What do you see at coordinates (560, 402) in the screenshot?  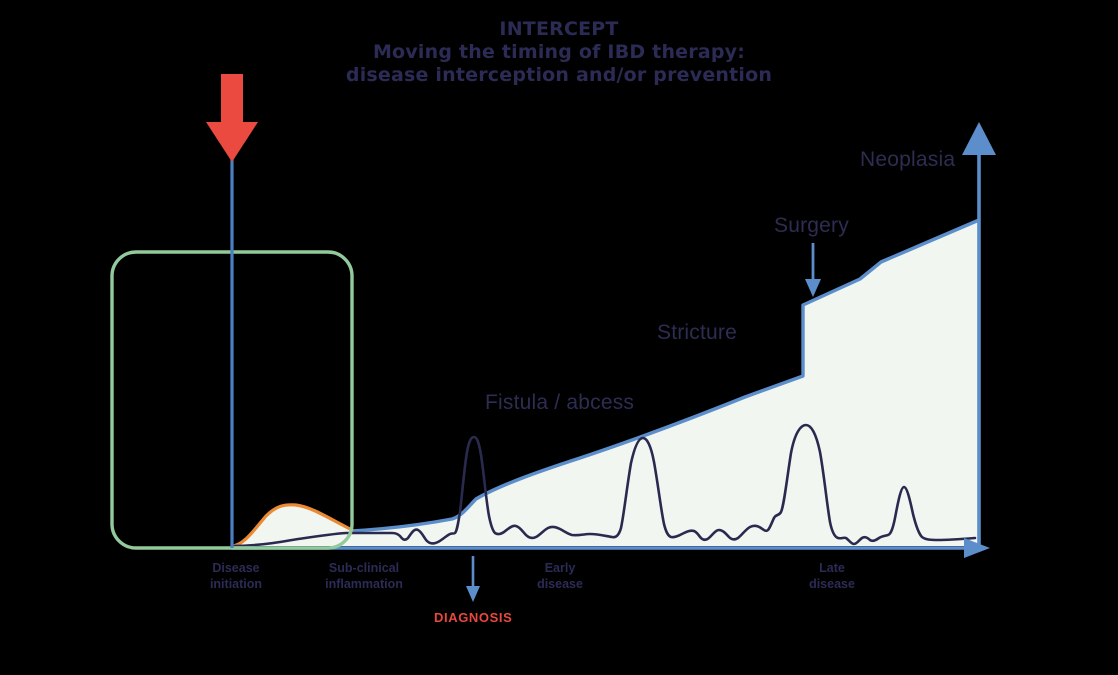 I see `label-fistula-abcess: Fistula / abcess` at bounding box center [560, 402].